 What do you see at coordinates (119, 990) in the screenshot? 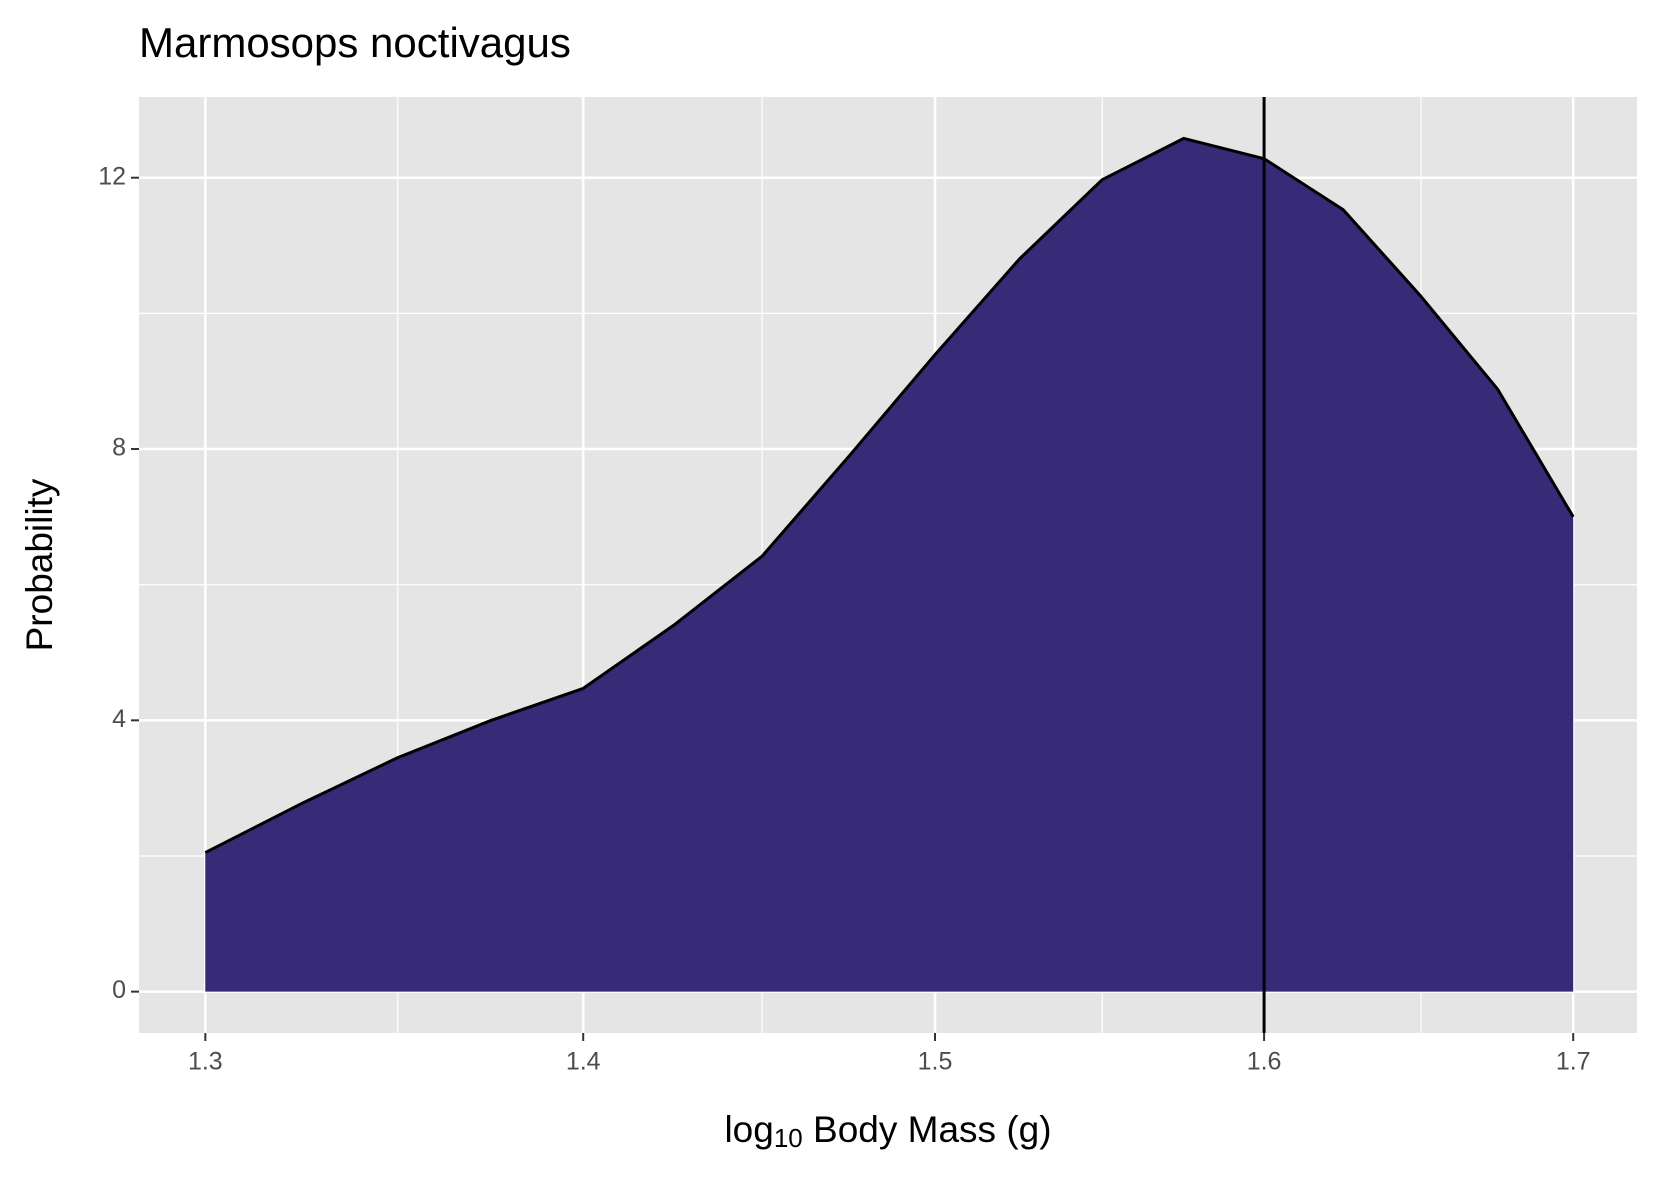
I see `y-tick-label: 0` at bounding box center [119, 990].